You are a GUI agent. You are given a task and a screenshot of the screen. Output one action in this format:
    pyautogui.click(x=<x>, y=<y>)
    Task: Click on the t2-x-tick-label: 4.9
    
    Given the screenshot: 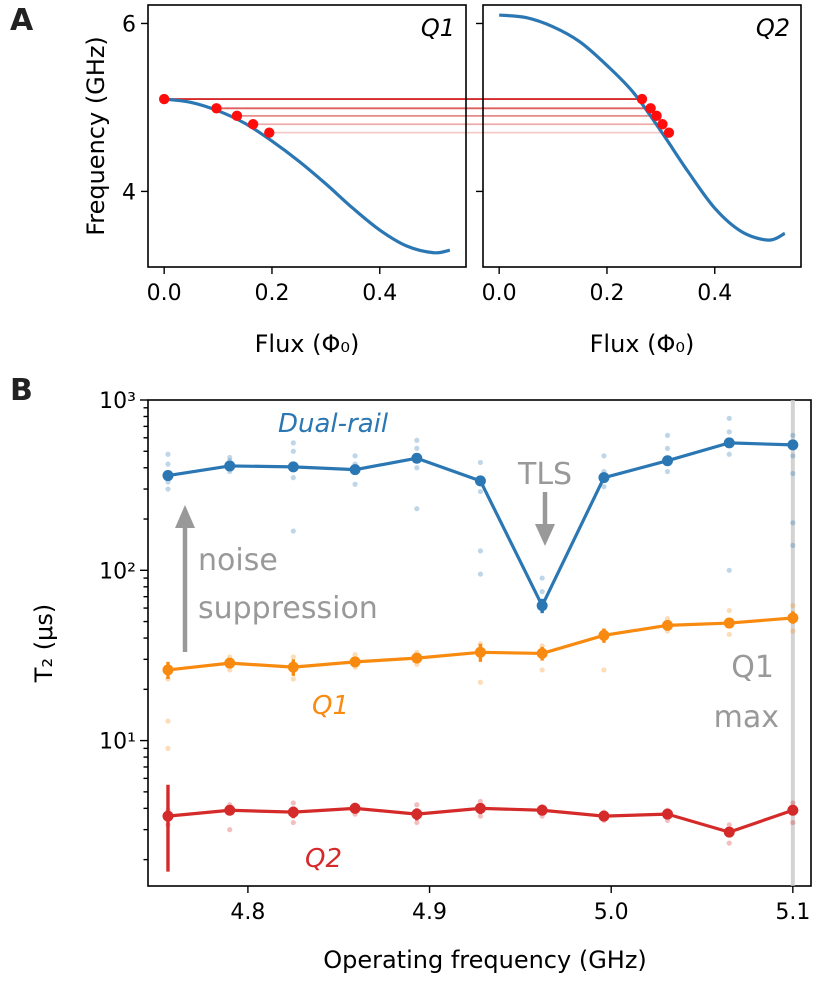 What is the action you would take?
    pyautogui.click(x=429, y=912)
    